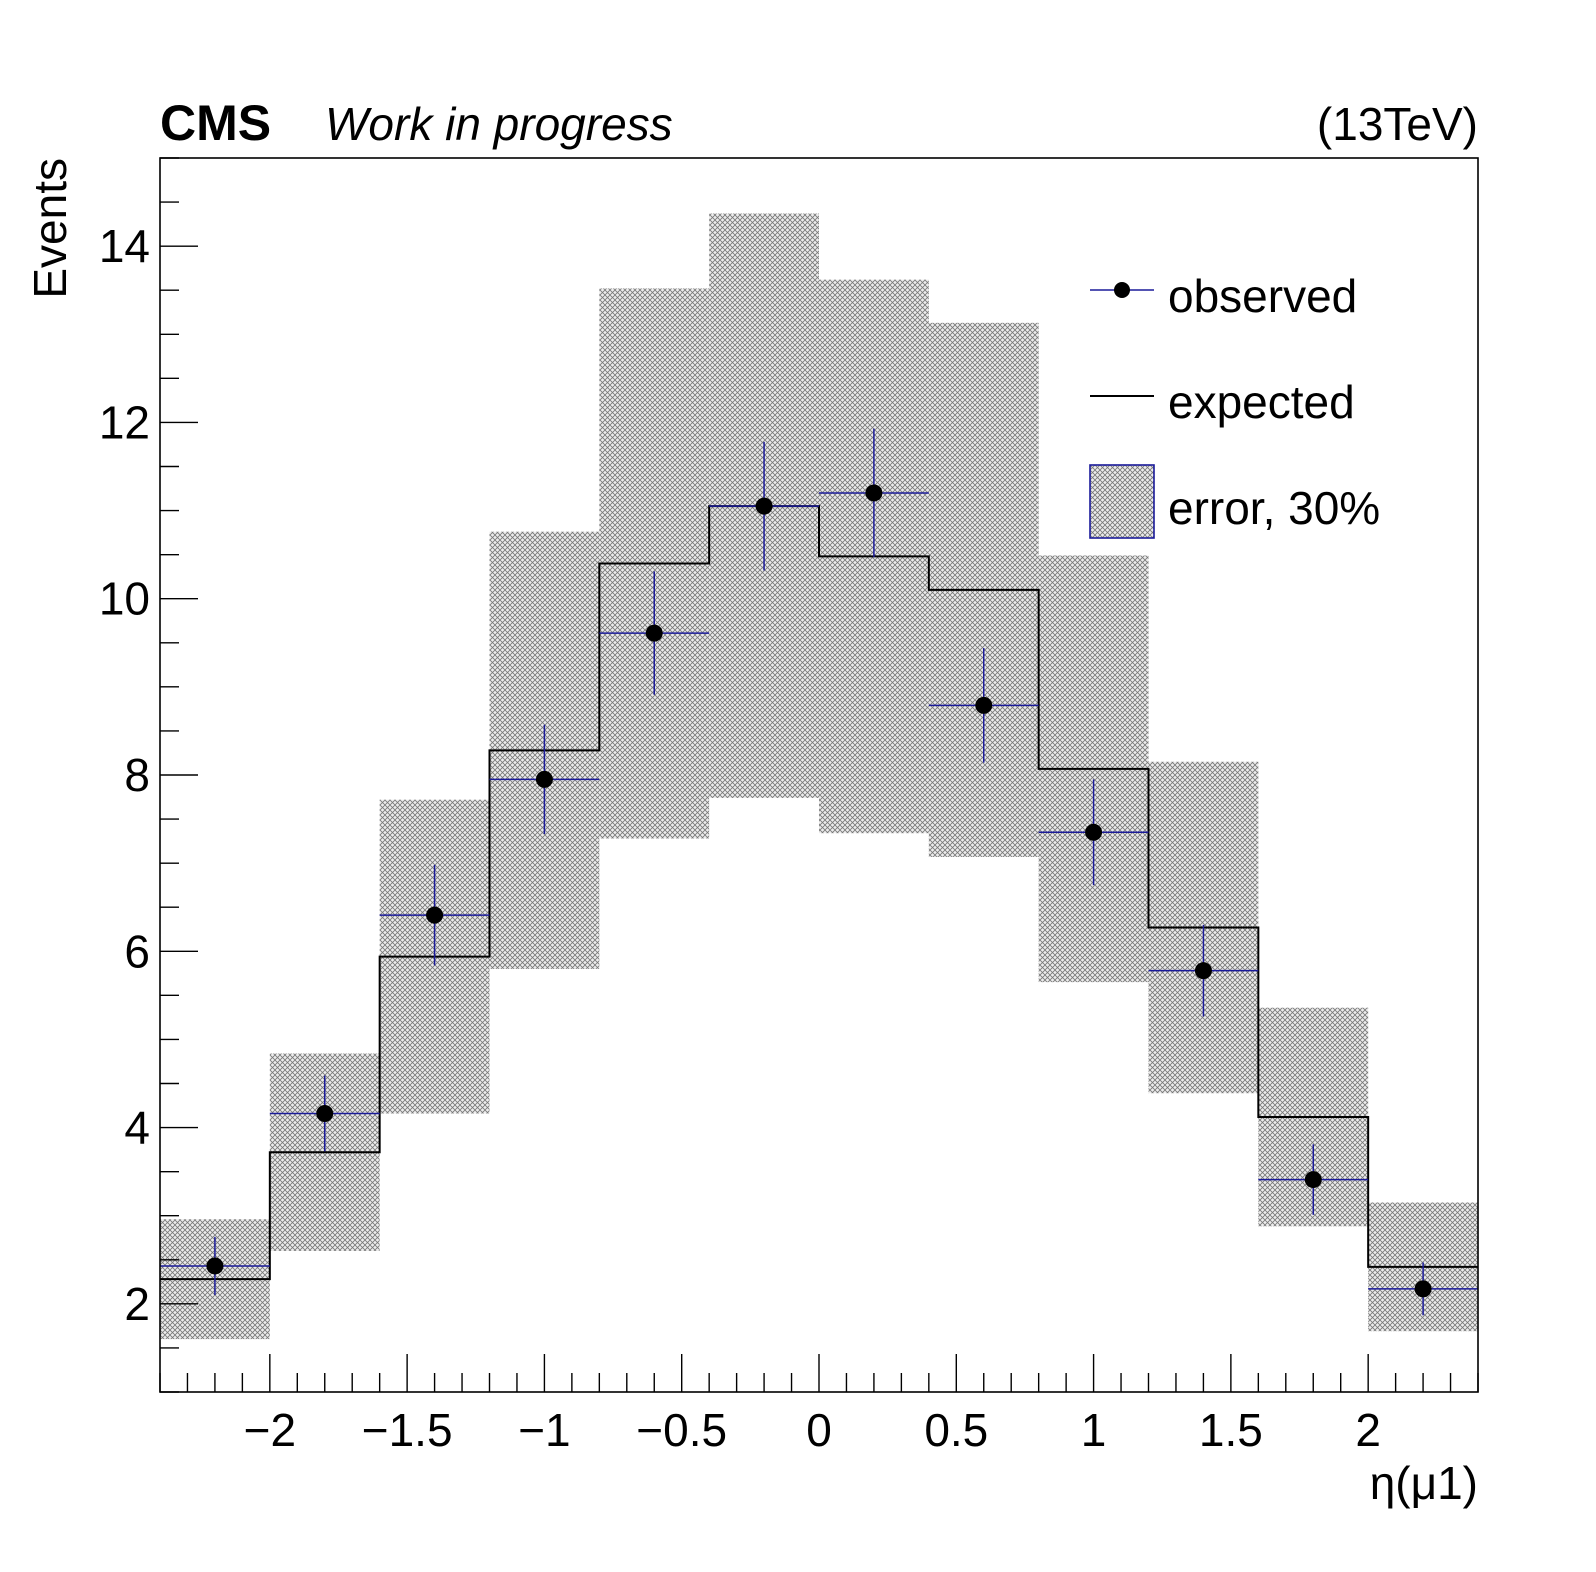 The image size is (1596, 1572). I want to click on y-tick-label: 6, so click(137, 951).